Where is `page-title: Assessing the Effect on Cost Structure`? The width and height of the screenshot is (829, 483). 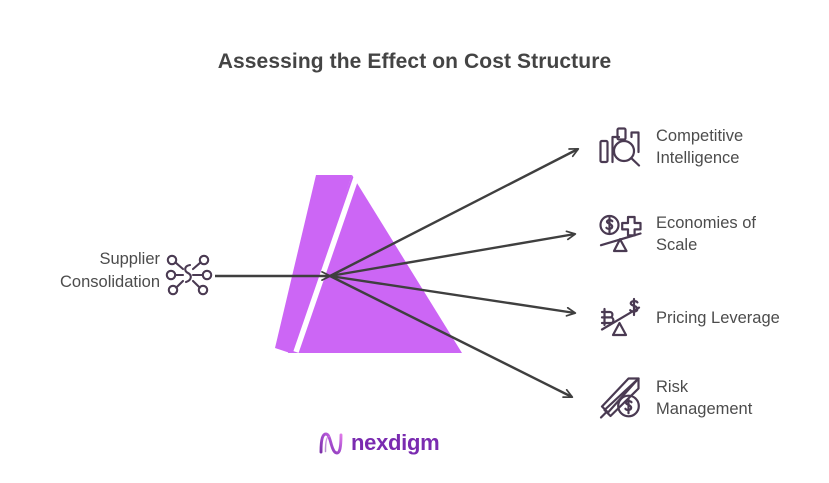 page-title: Assessing the Effect on Cost Structure is located at coordinates (414, 61).